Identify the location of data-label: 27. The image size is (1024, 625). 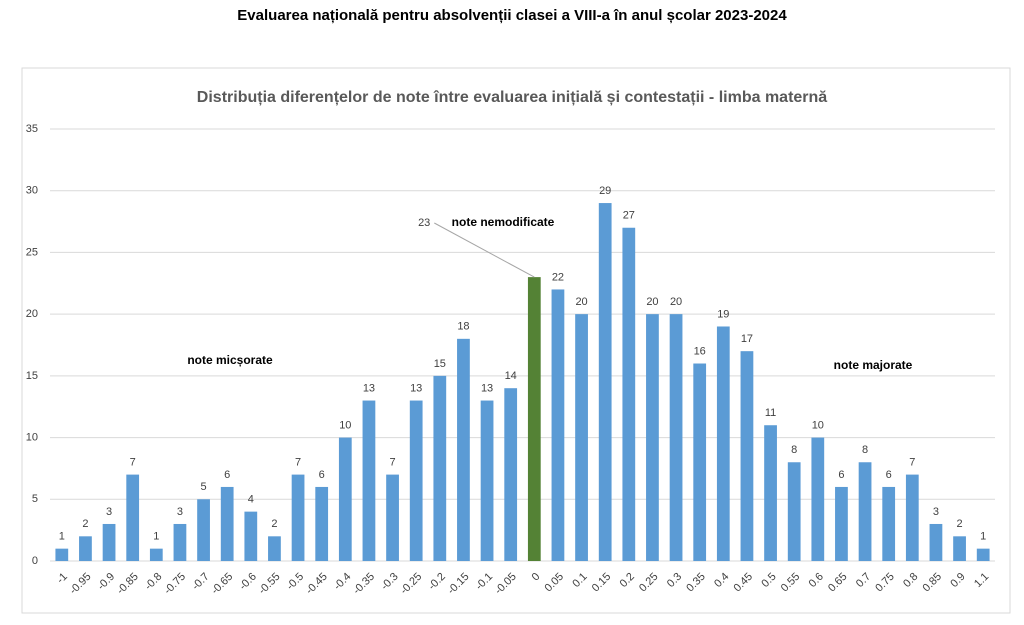
(629, 216).